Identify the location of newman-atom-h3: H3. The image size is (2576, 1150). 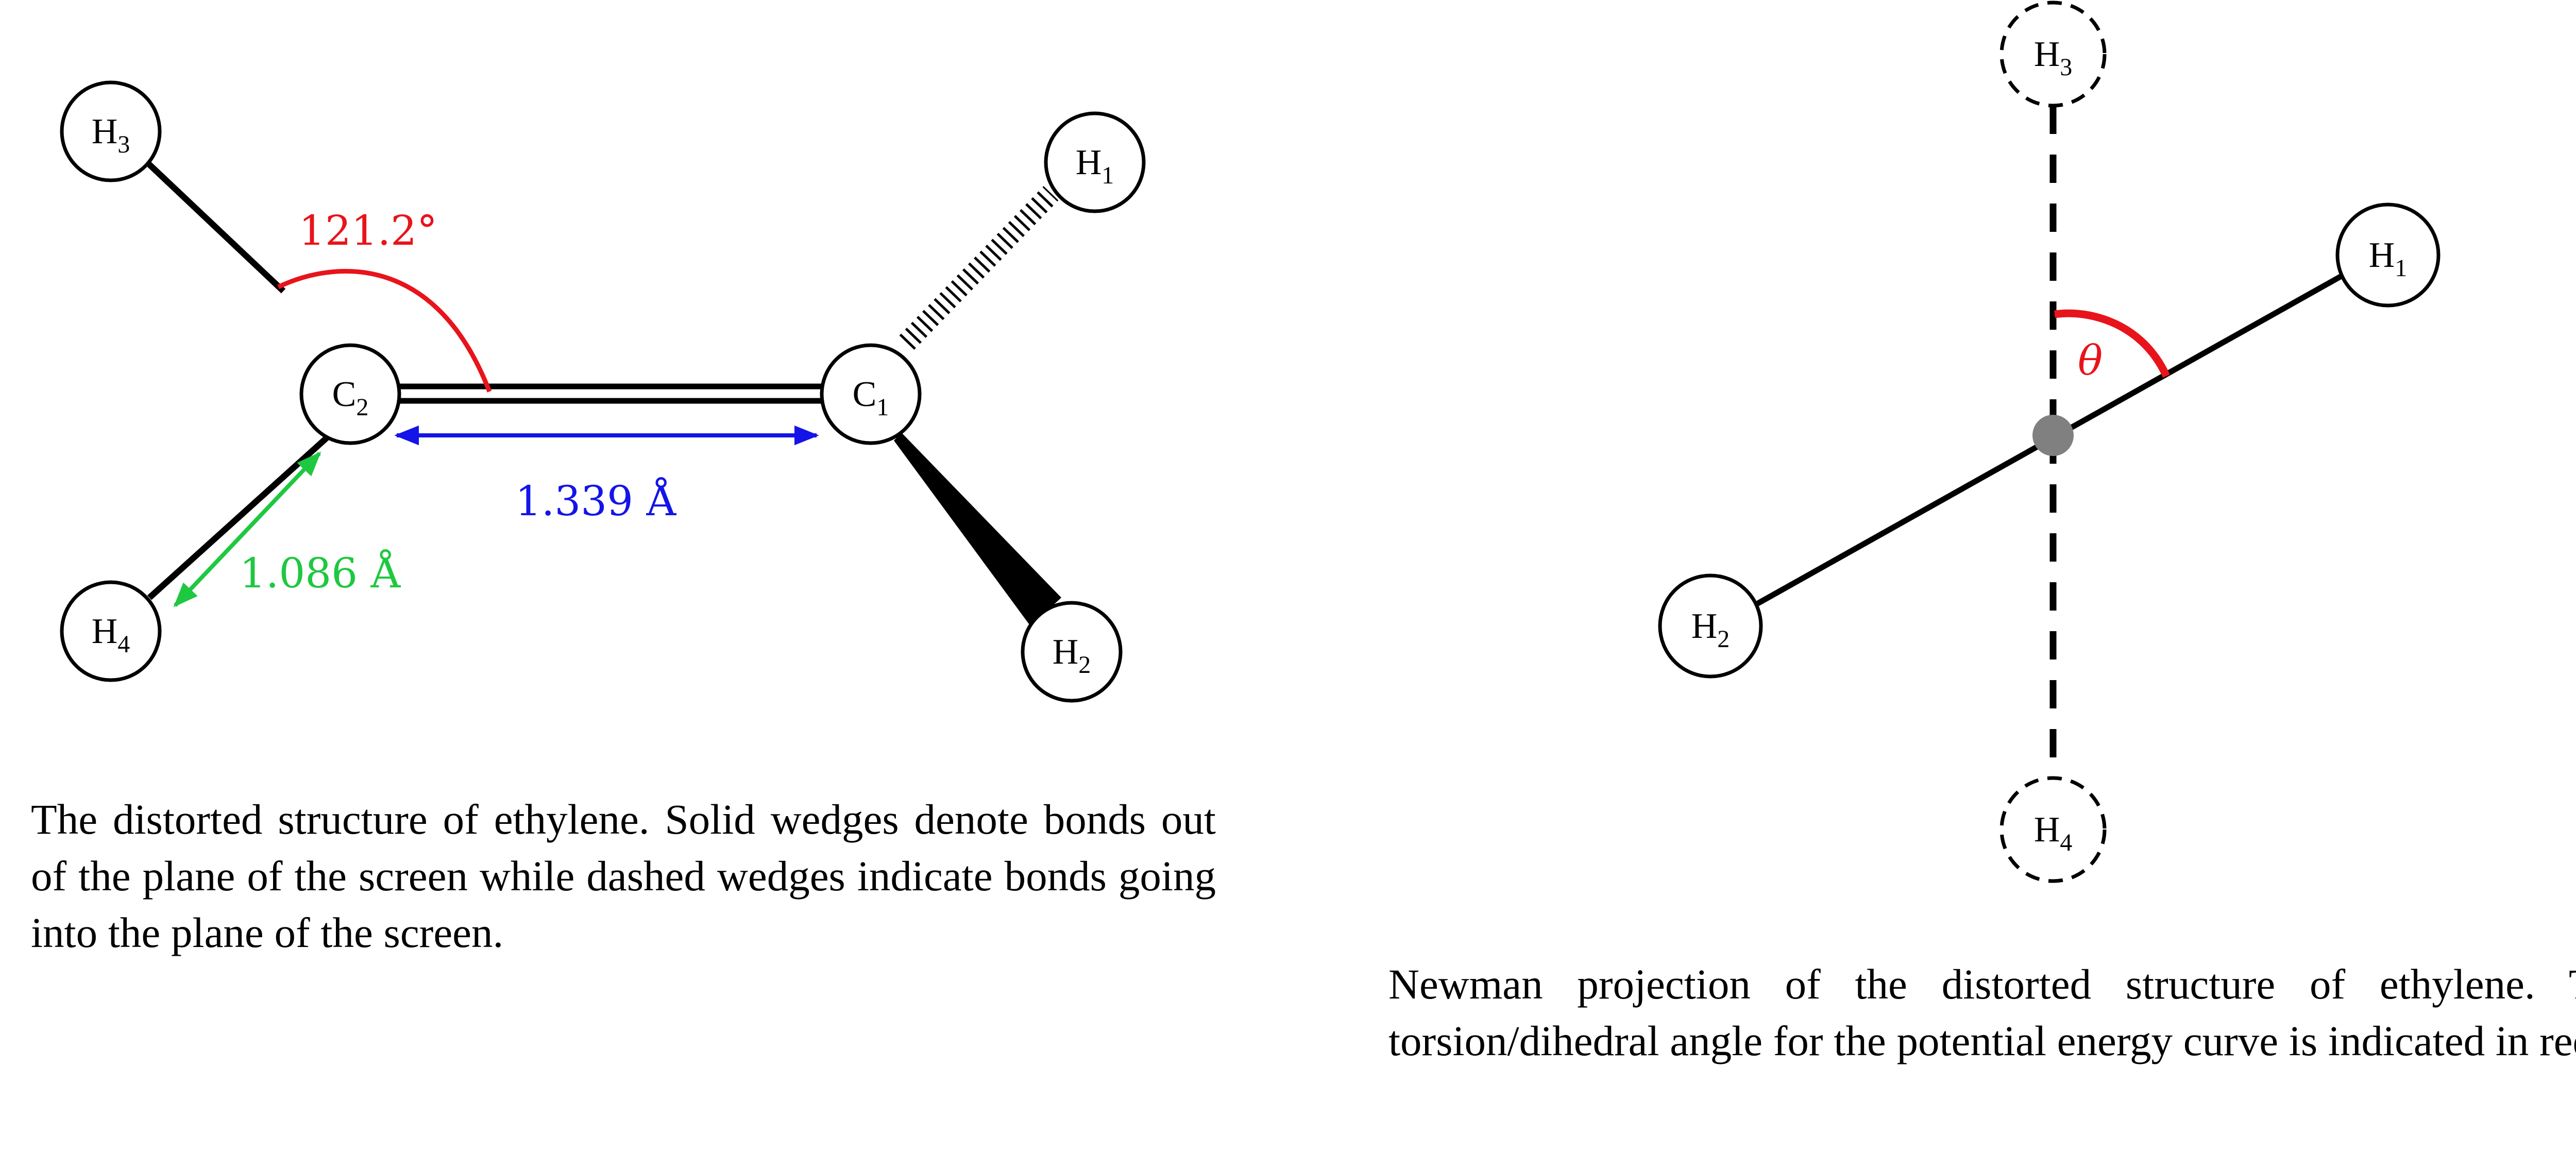
(2053, 54).